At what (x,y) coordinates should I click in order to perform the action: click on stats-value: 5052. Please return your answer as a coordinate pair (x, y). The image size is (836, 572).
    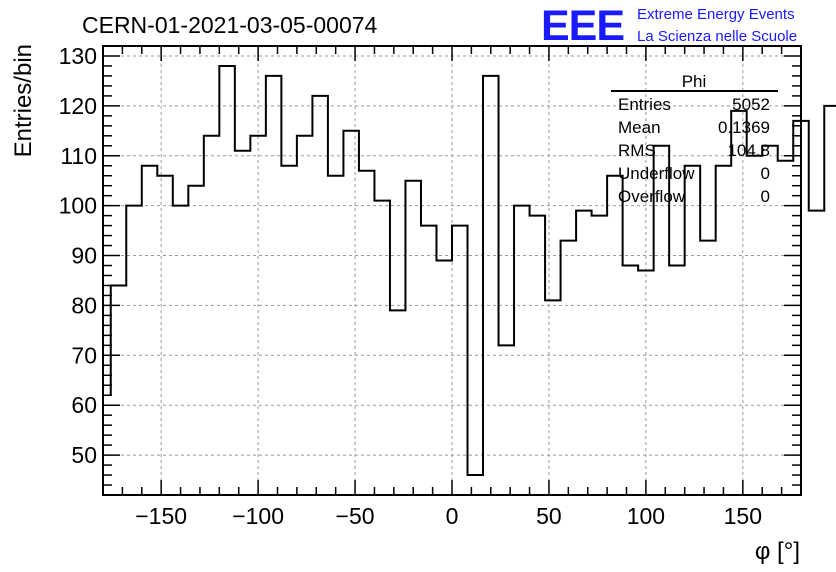
    Looking at the image, I should click on (751, 104).